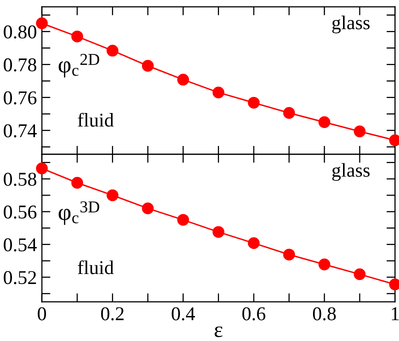 The image size is (399, 341). What do you see at coordinates (395, 313) in the screenshot?
I see `x-tick-label: 1` at bounding box center [395, 313].